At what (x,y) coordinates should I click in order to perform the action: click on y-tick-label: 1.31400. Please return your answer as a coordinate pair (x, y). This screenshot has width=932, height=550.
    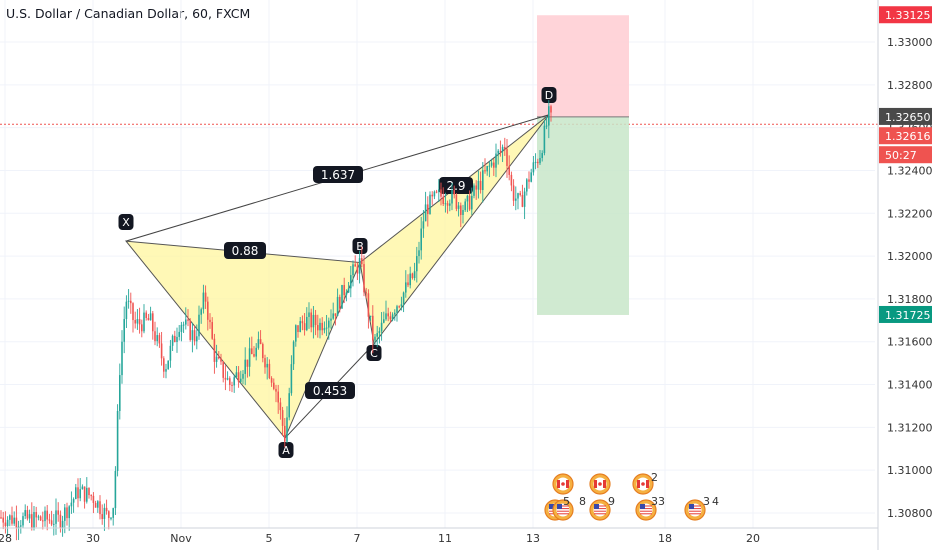
    Looking at the image, I should click on (909, 385).